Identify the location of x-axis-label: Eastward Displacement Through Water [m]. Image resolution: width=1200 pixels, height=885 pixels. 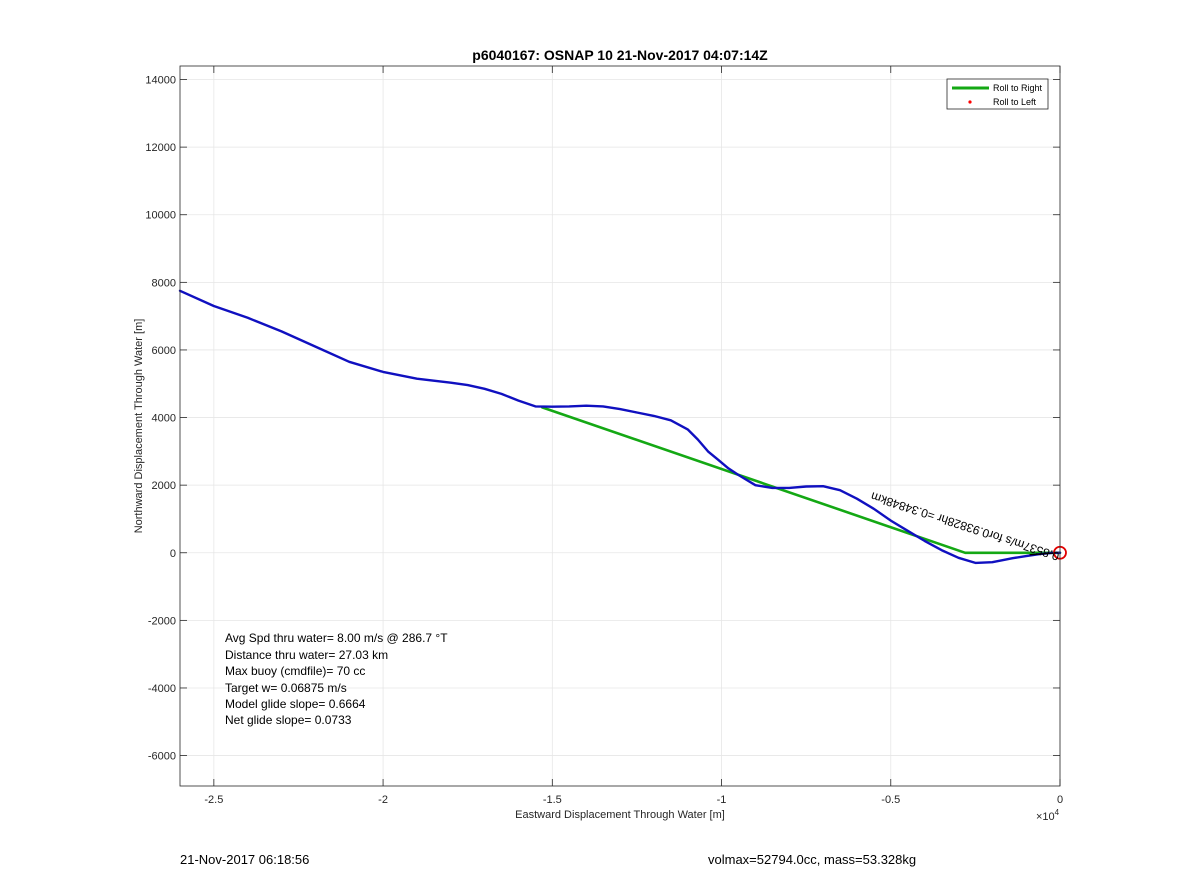
(620, 815).